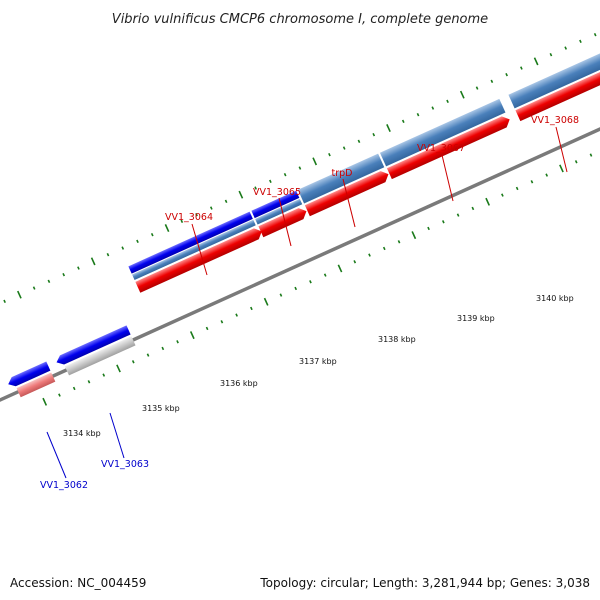  What do you see at coordinates (239, 383) in the screenshot?
I see `tick-label: 3136 kbp` at bounding box center [239, 383].